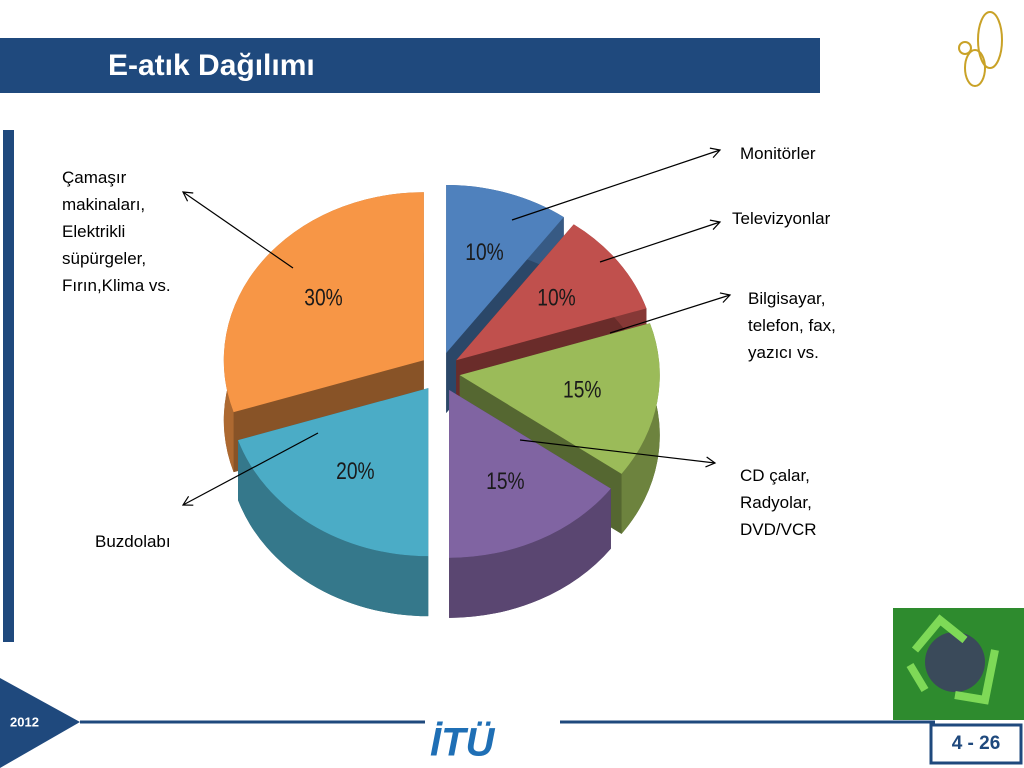  I want to click on side-bar, so click(8, 386).